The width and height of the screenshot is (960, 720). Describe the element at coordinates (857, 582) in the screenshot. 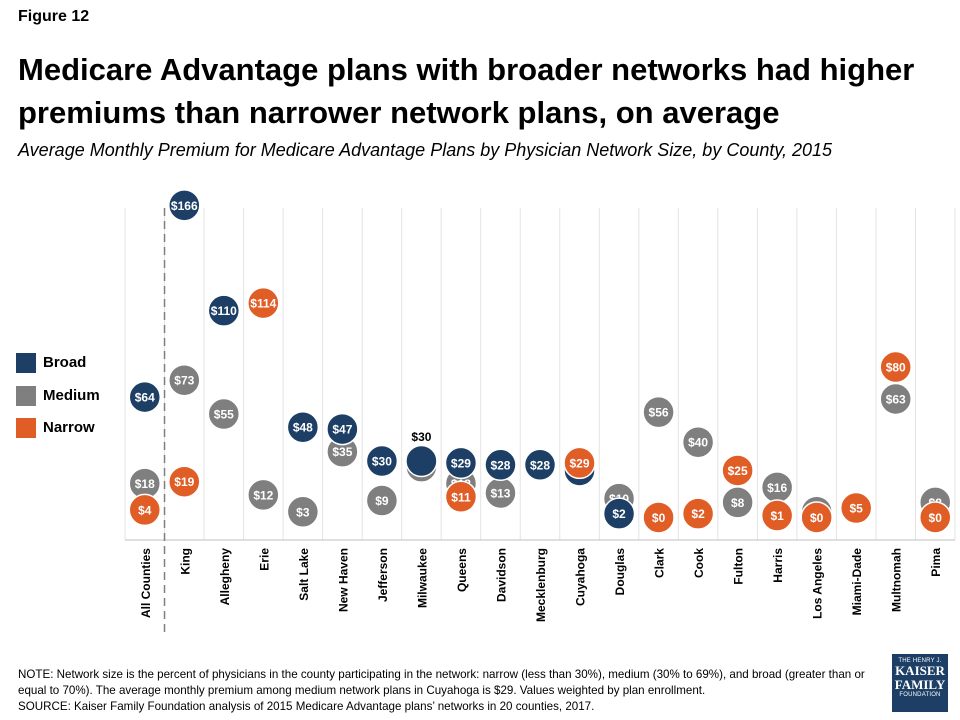

I see `x-tick-label: Miami-Dade` at that location.